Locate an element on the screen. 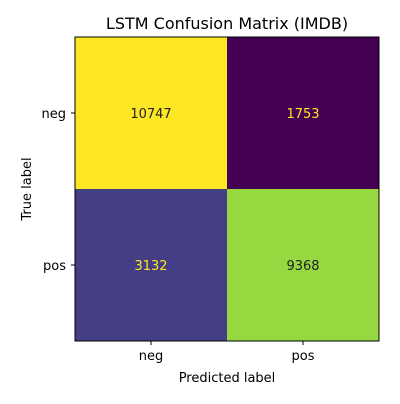 This screenshot has width=400, height=404. cell-value-label: 1753 is located at coordinates (302, 114).